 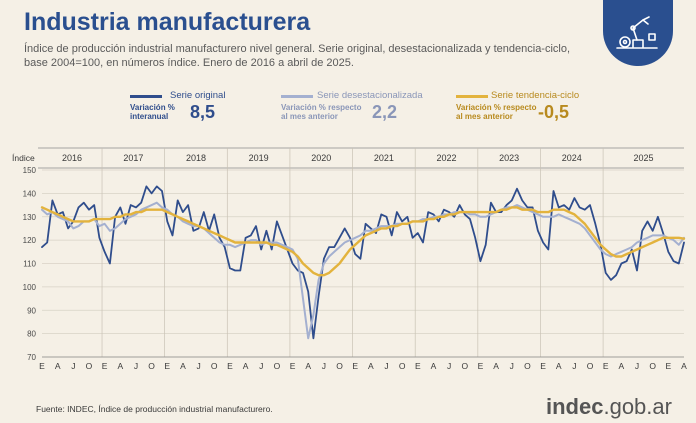 What do you see at coordinates (31, 357) in the screenshot?
I see `y-tick-label: 70` at bounding box center [31, 357].